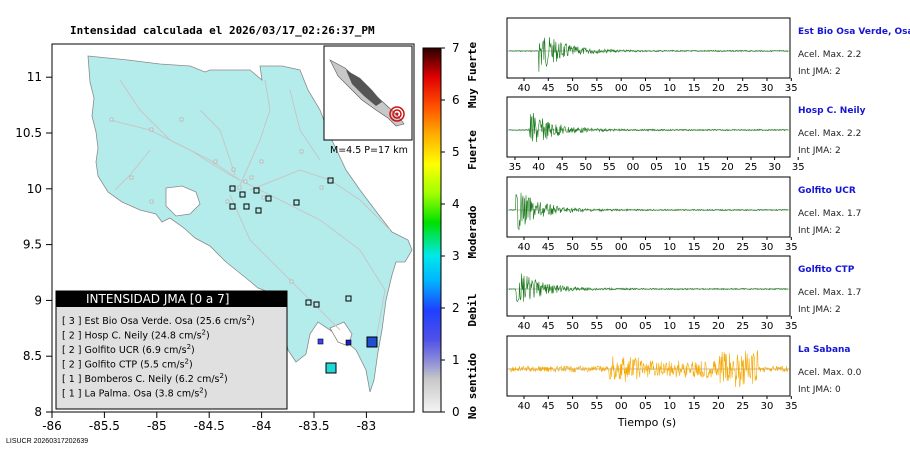 This screenshot has height=460, width=910. I want to click on lat-tick-label: 9.5, so click(32, 245).